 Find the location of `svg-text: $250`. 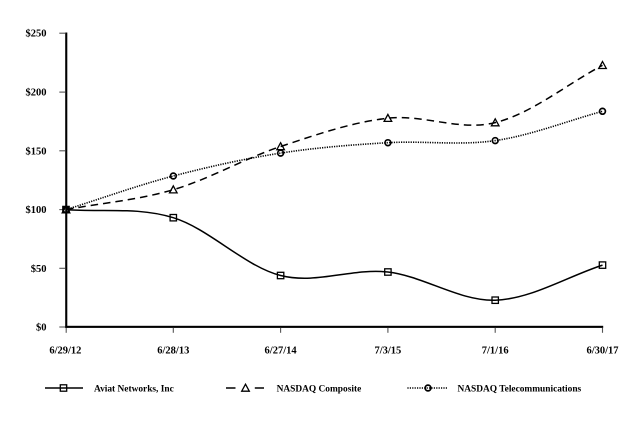

svg-text: $250 is located at coordinates (36, 34).